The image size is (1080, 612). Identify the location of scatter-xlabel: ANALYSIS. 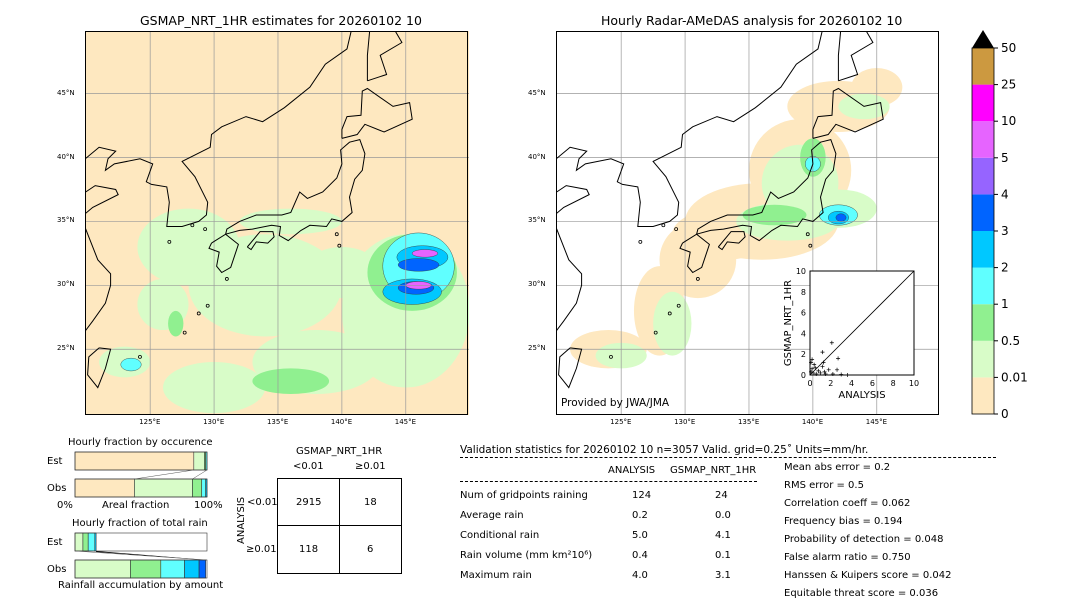
(861, 395).